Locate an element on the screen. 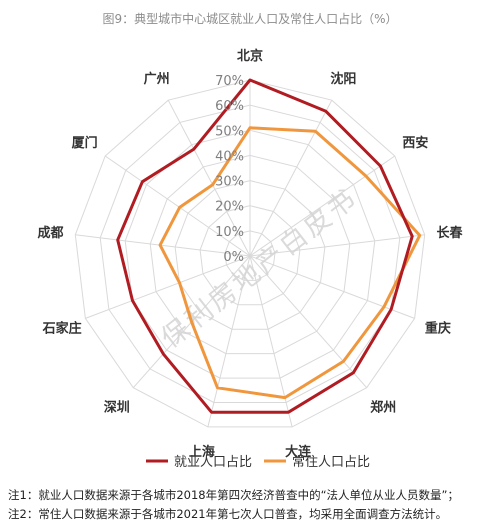  tick-label: 50% is located at coordinates (229, 131).